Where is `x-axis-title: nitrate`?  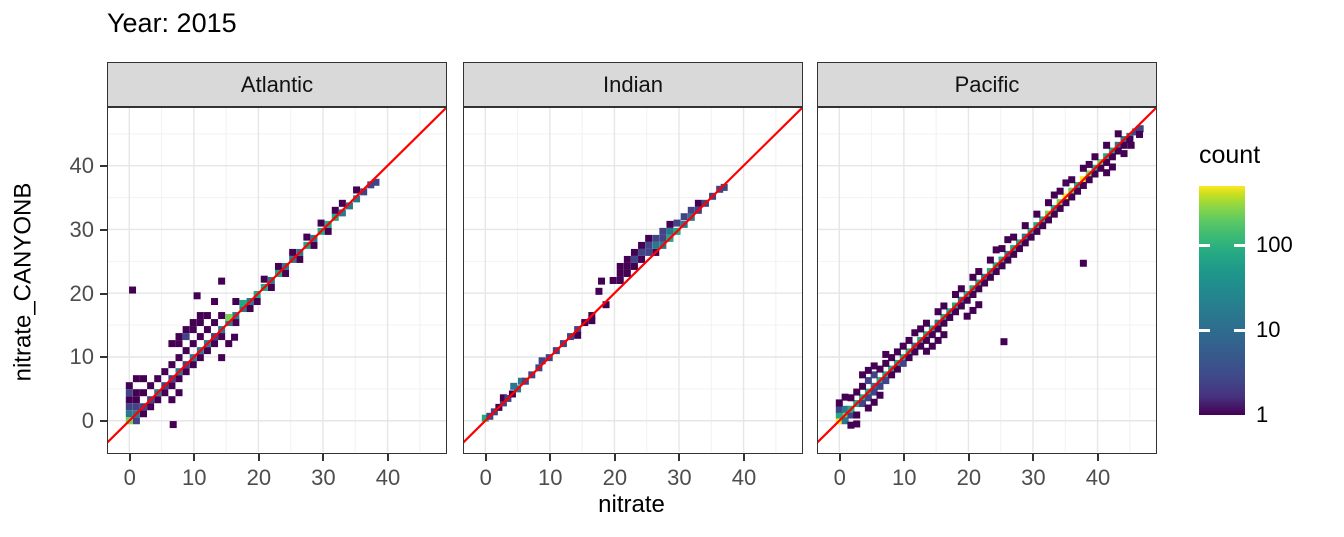
x-axis-title: nitrate is located at coordinates (631, 504).